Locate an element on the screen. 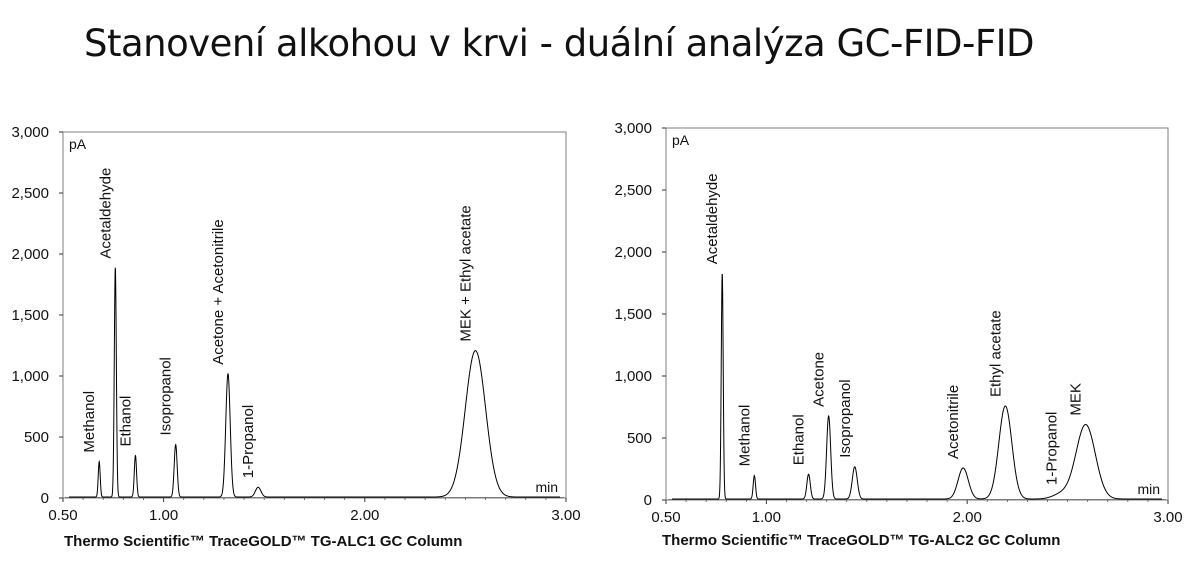 The image size is (1200, 564). peak-label: Acetone + Acetonitrile is located at coordinates (218, 292).